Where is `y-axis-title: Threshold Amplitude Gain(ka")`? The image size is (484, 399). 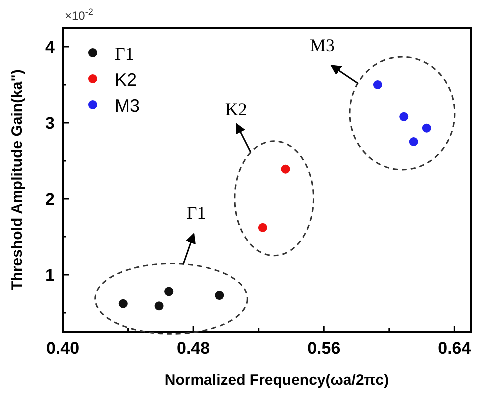
y-axis-title: Threshold Amplitude Gain(ka") is located at coordinates (17, 180).